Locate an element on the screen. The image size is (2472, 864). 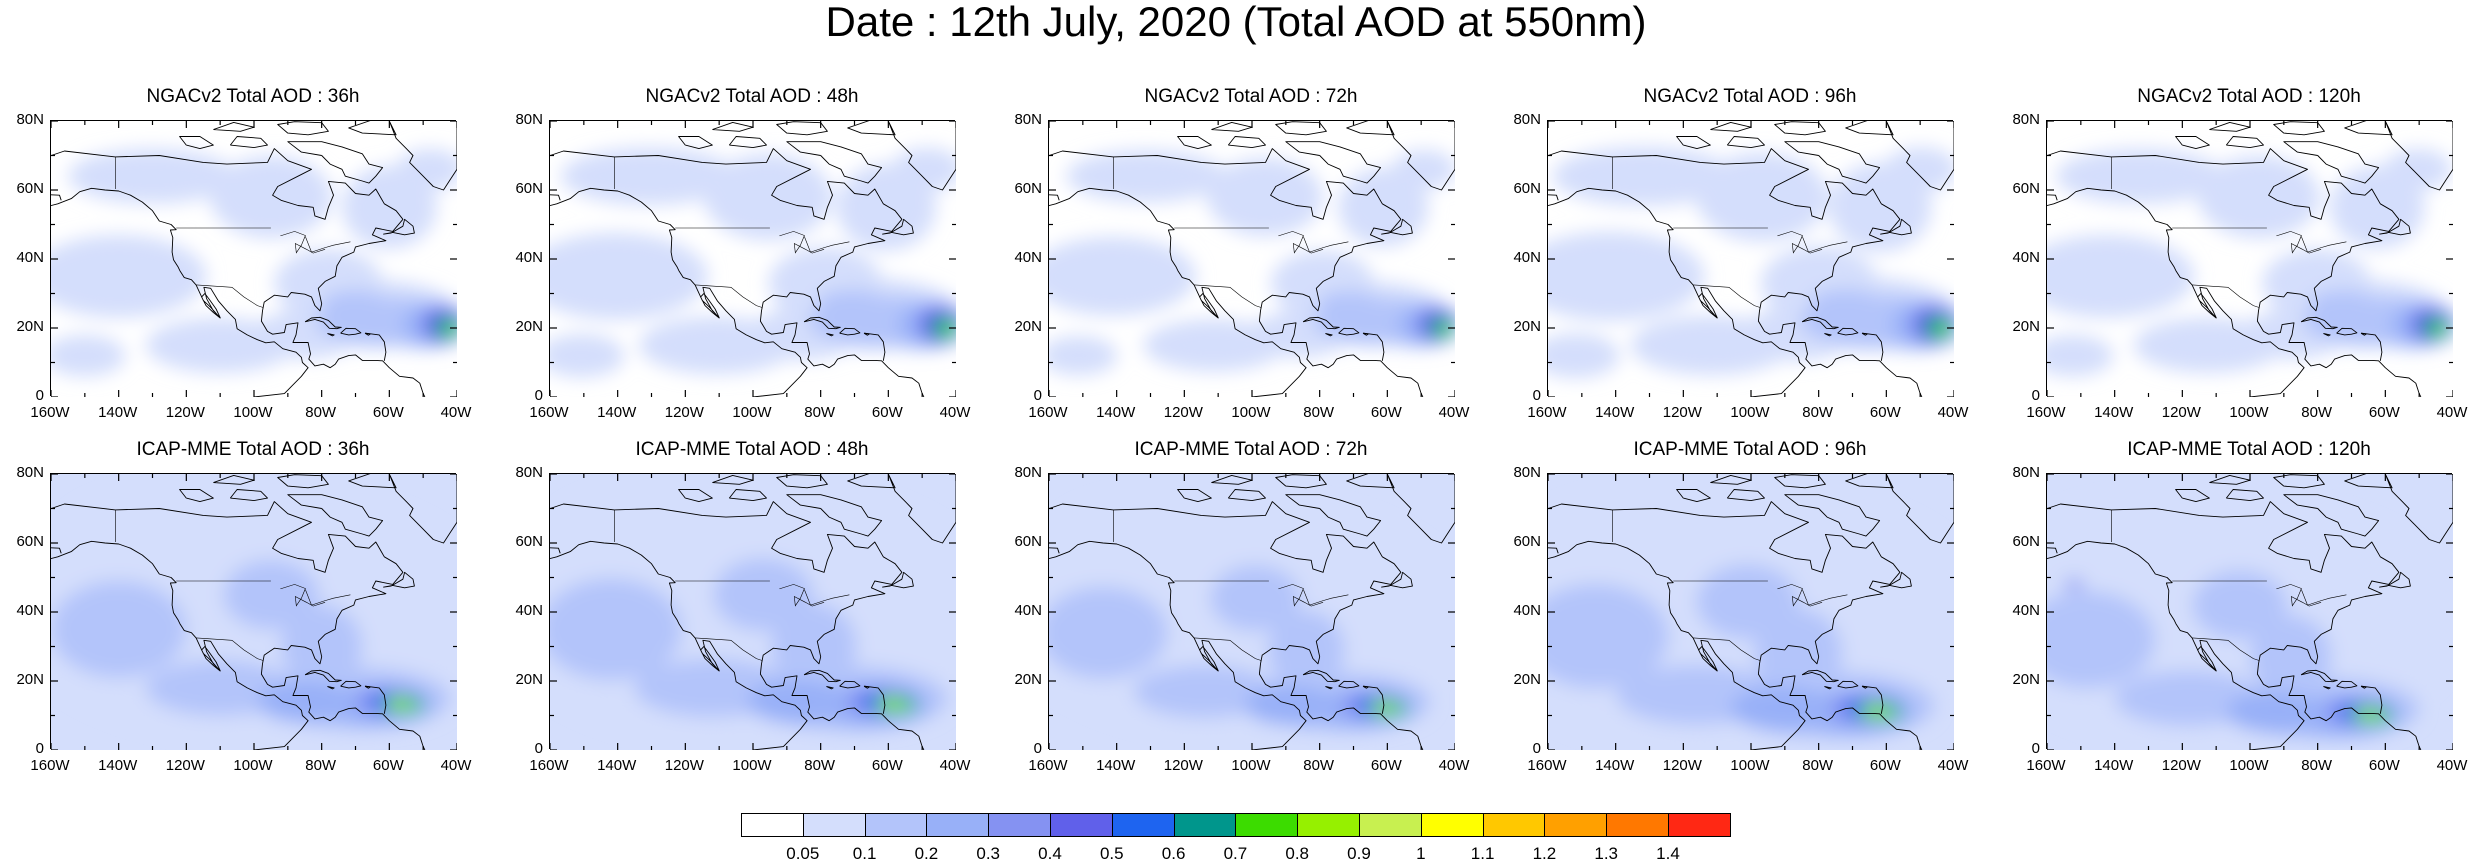
colorbar-label: 1.4 is located at coordinates (1668, 853).